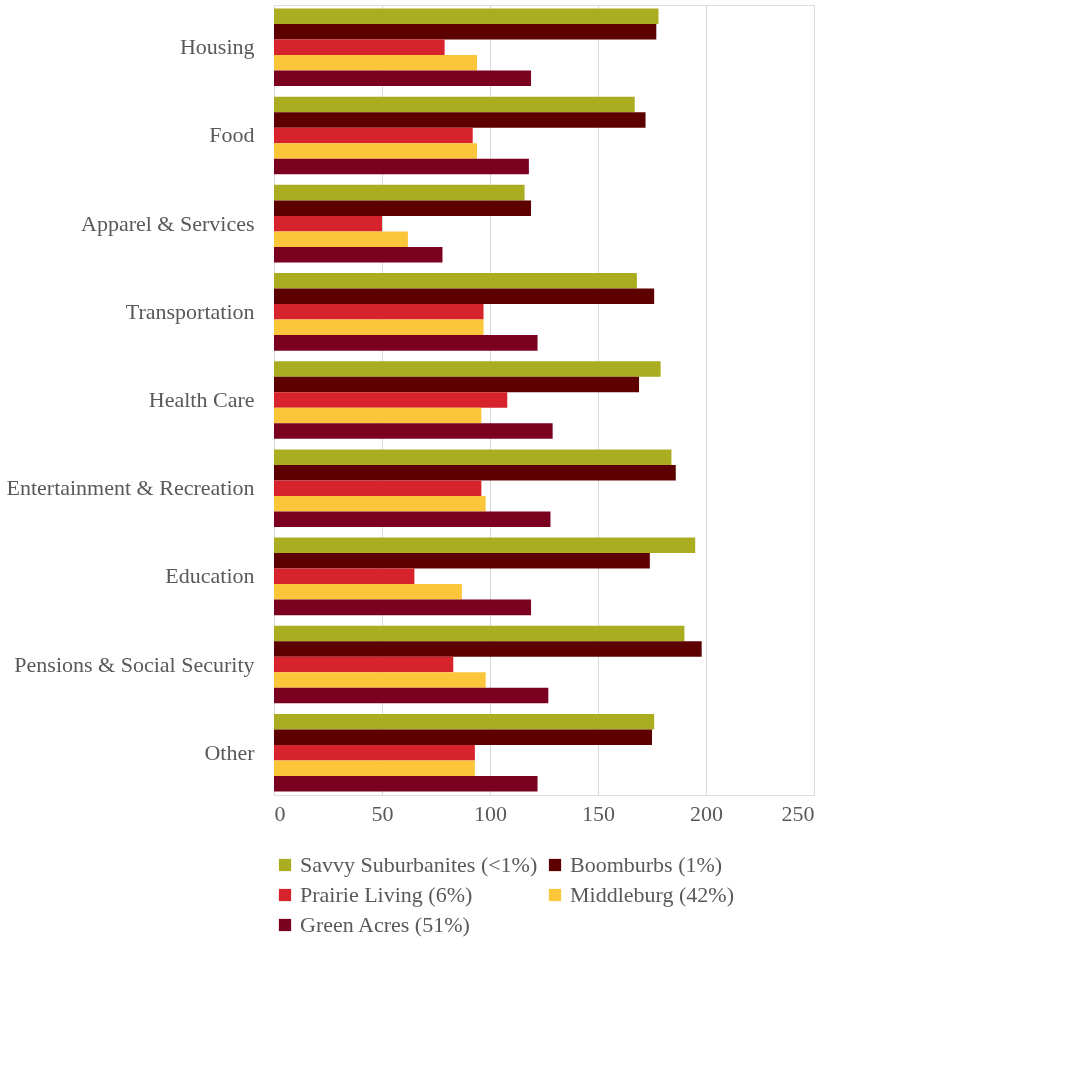 The image size is (1078, 1067). I want to click on y-tick-label: Other, so click(230, 752).